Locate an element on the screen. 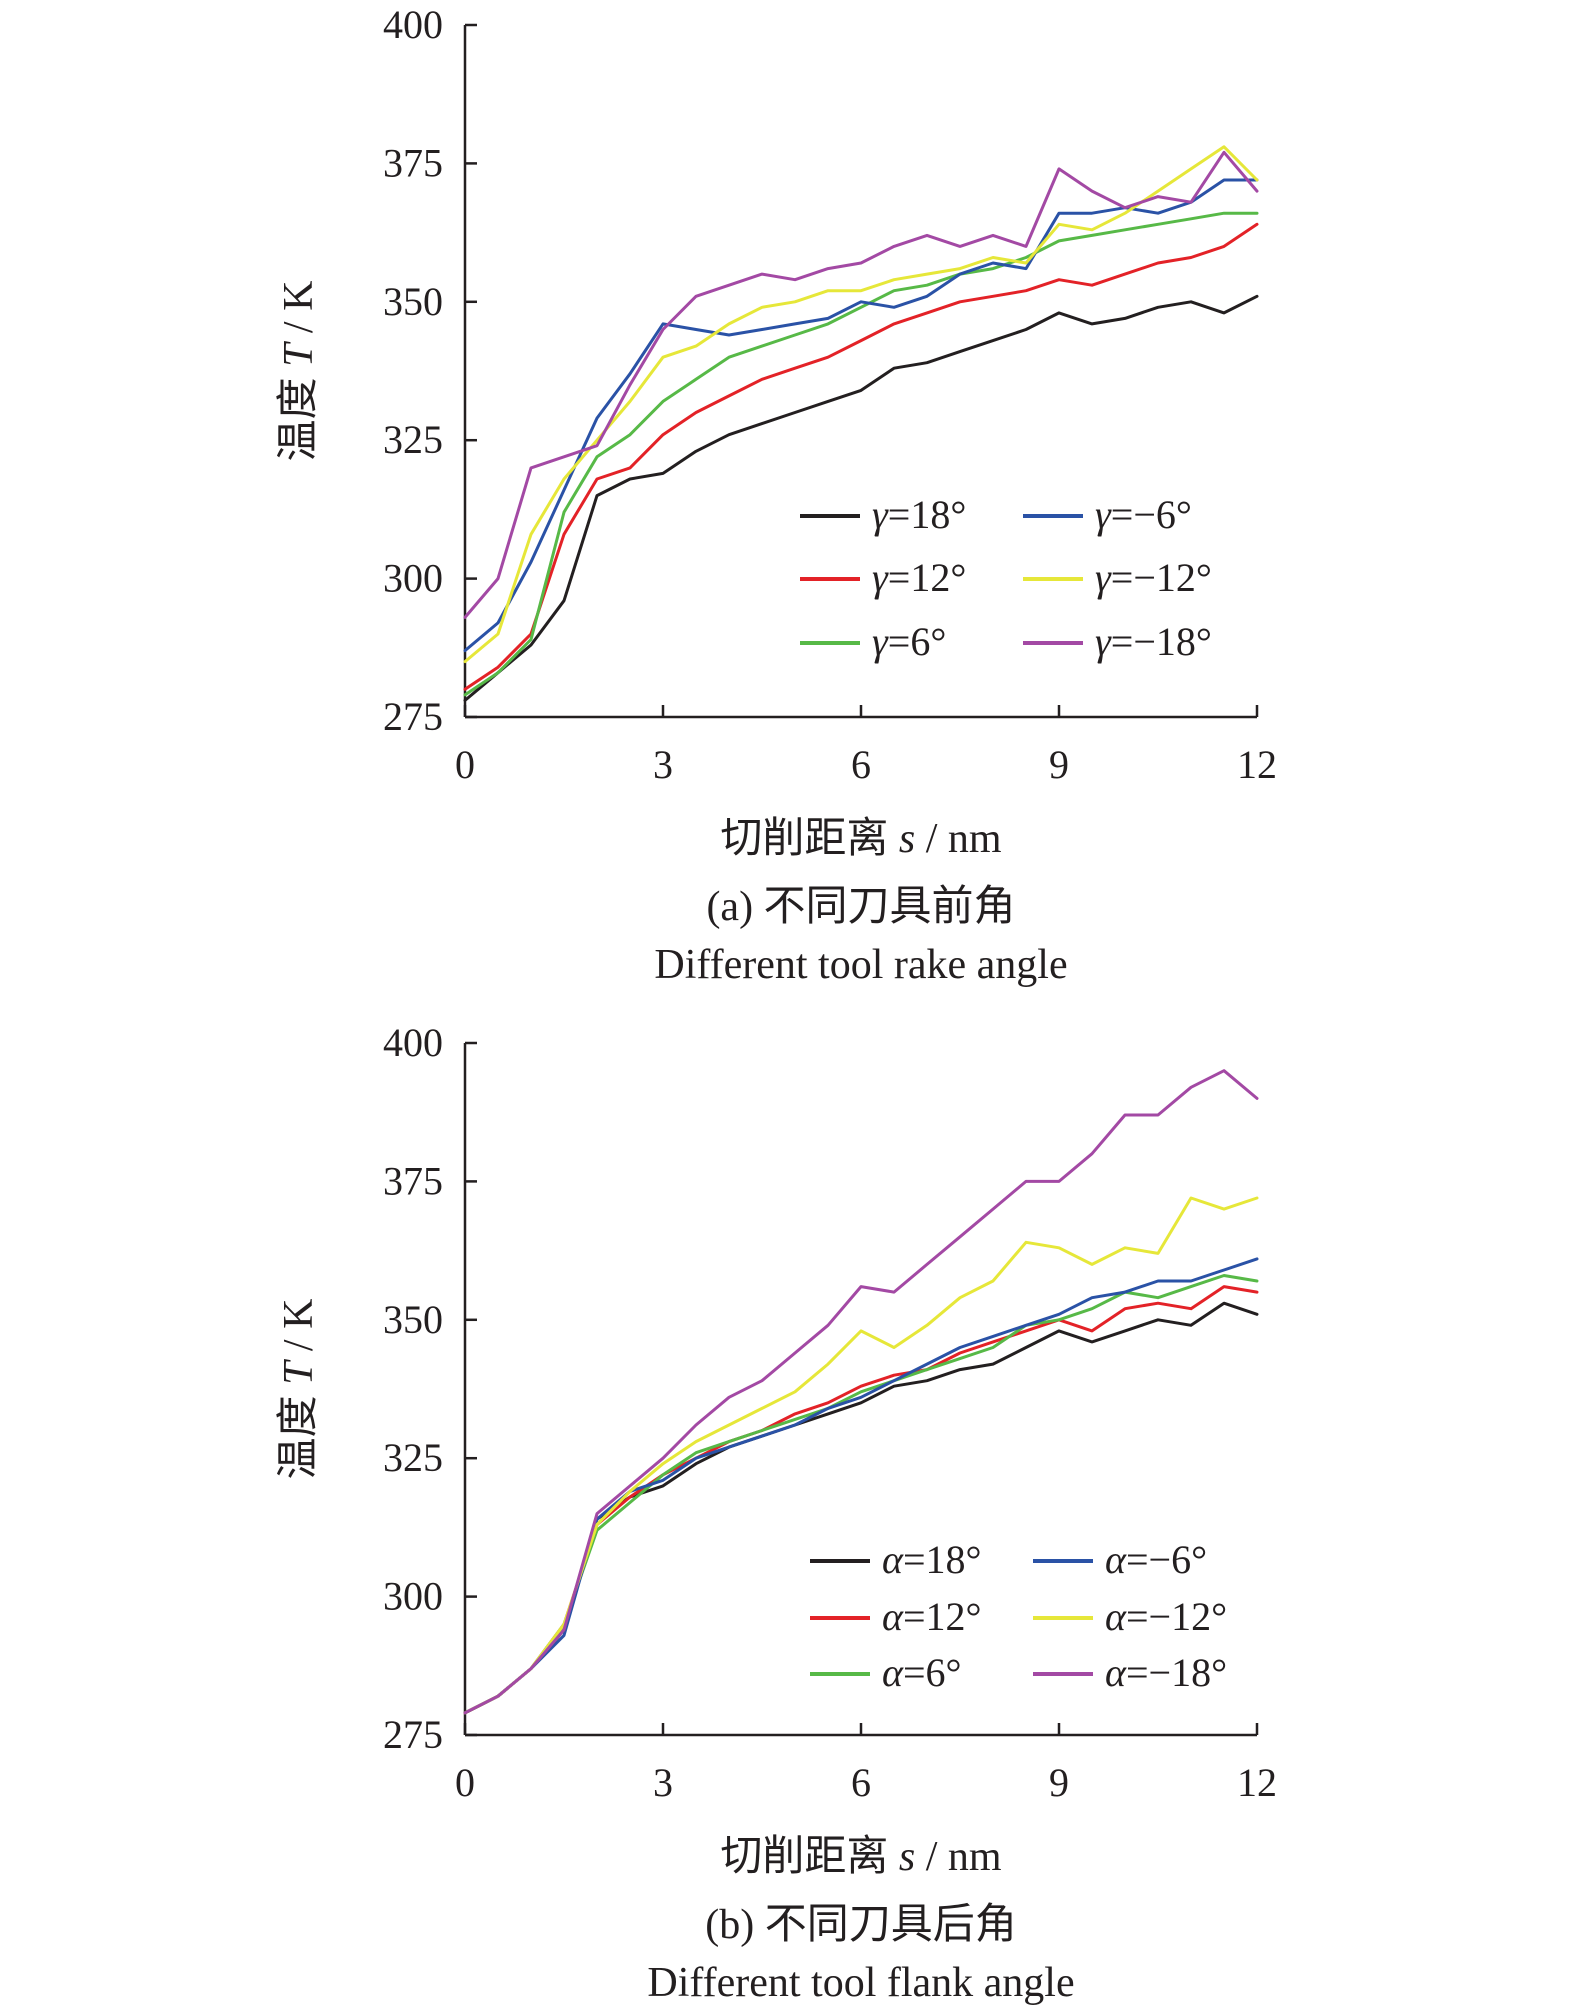 This screenshot has height=2008, width=1575. legend-label: γ=−6° is located at coordinates (1143, 514).